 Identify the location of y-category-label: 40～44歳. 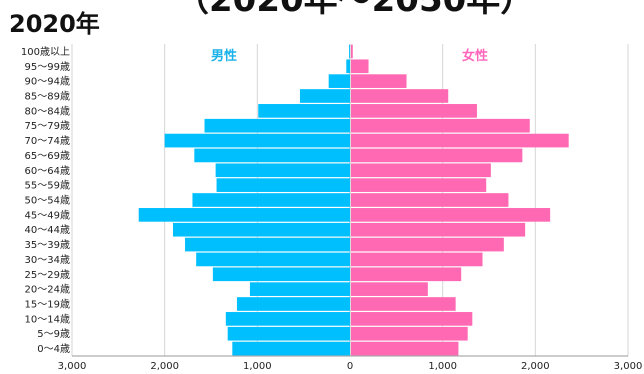
(47, 230).